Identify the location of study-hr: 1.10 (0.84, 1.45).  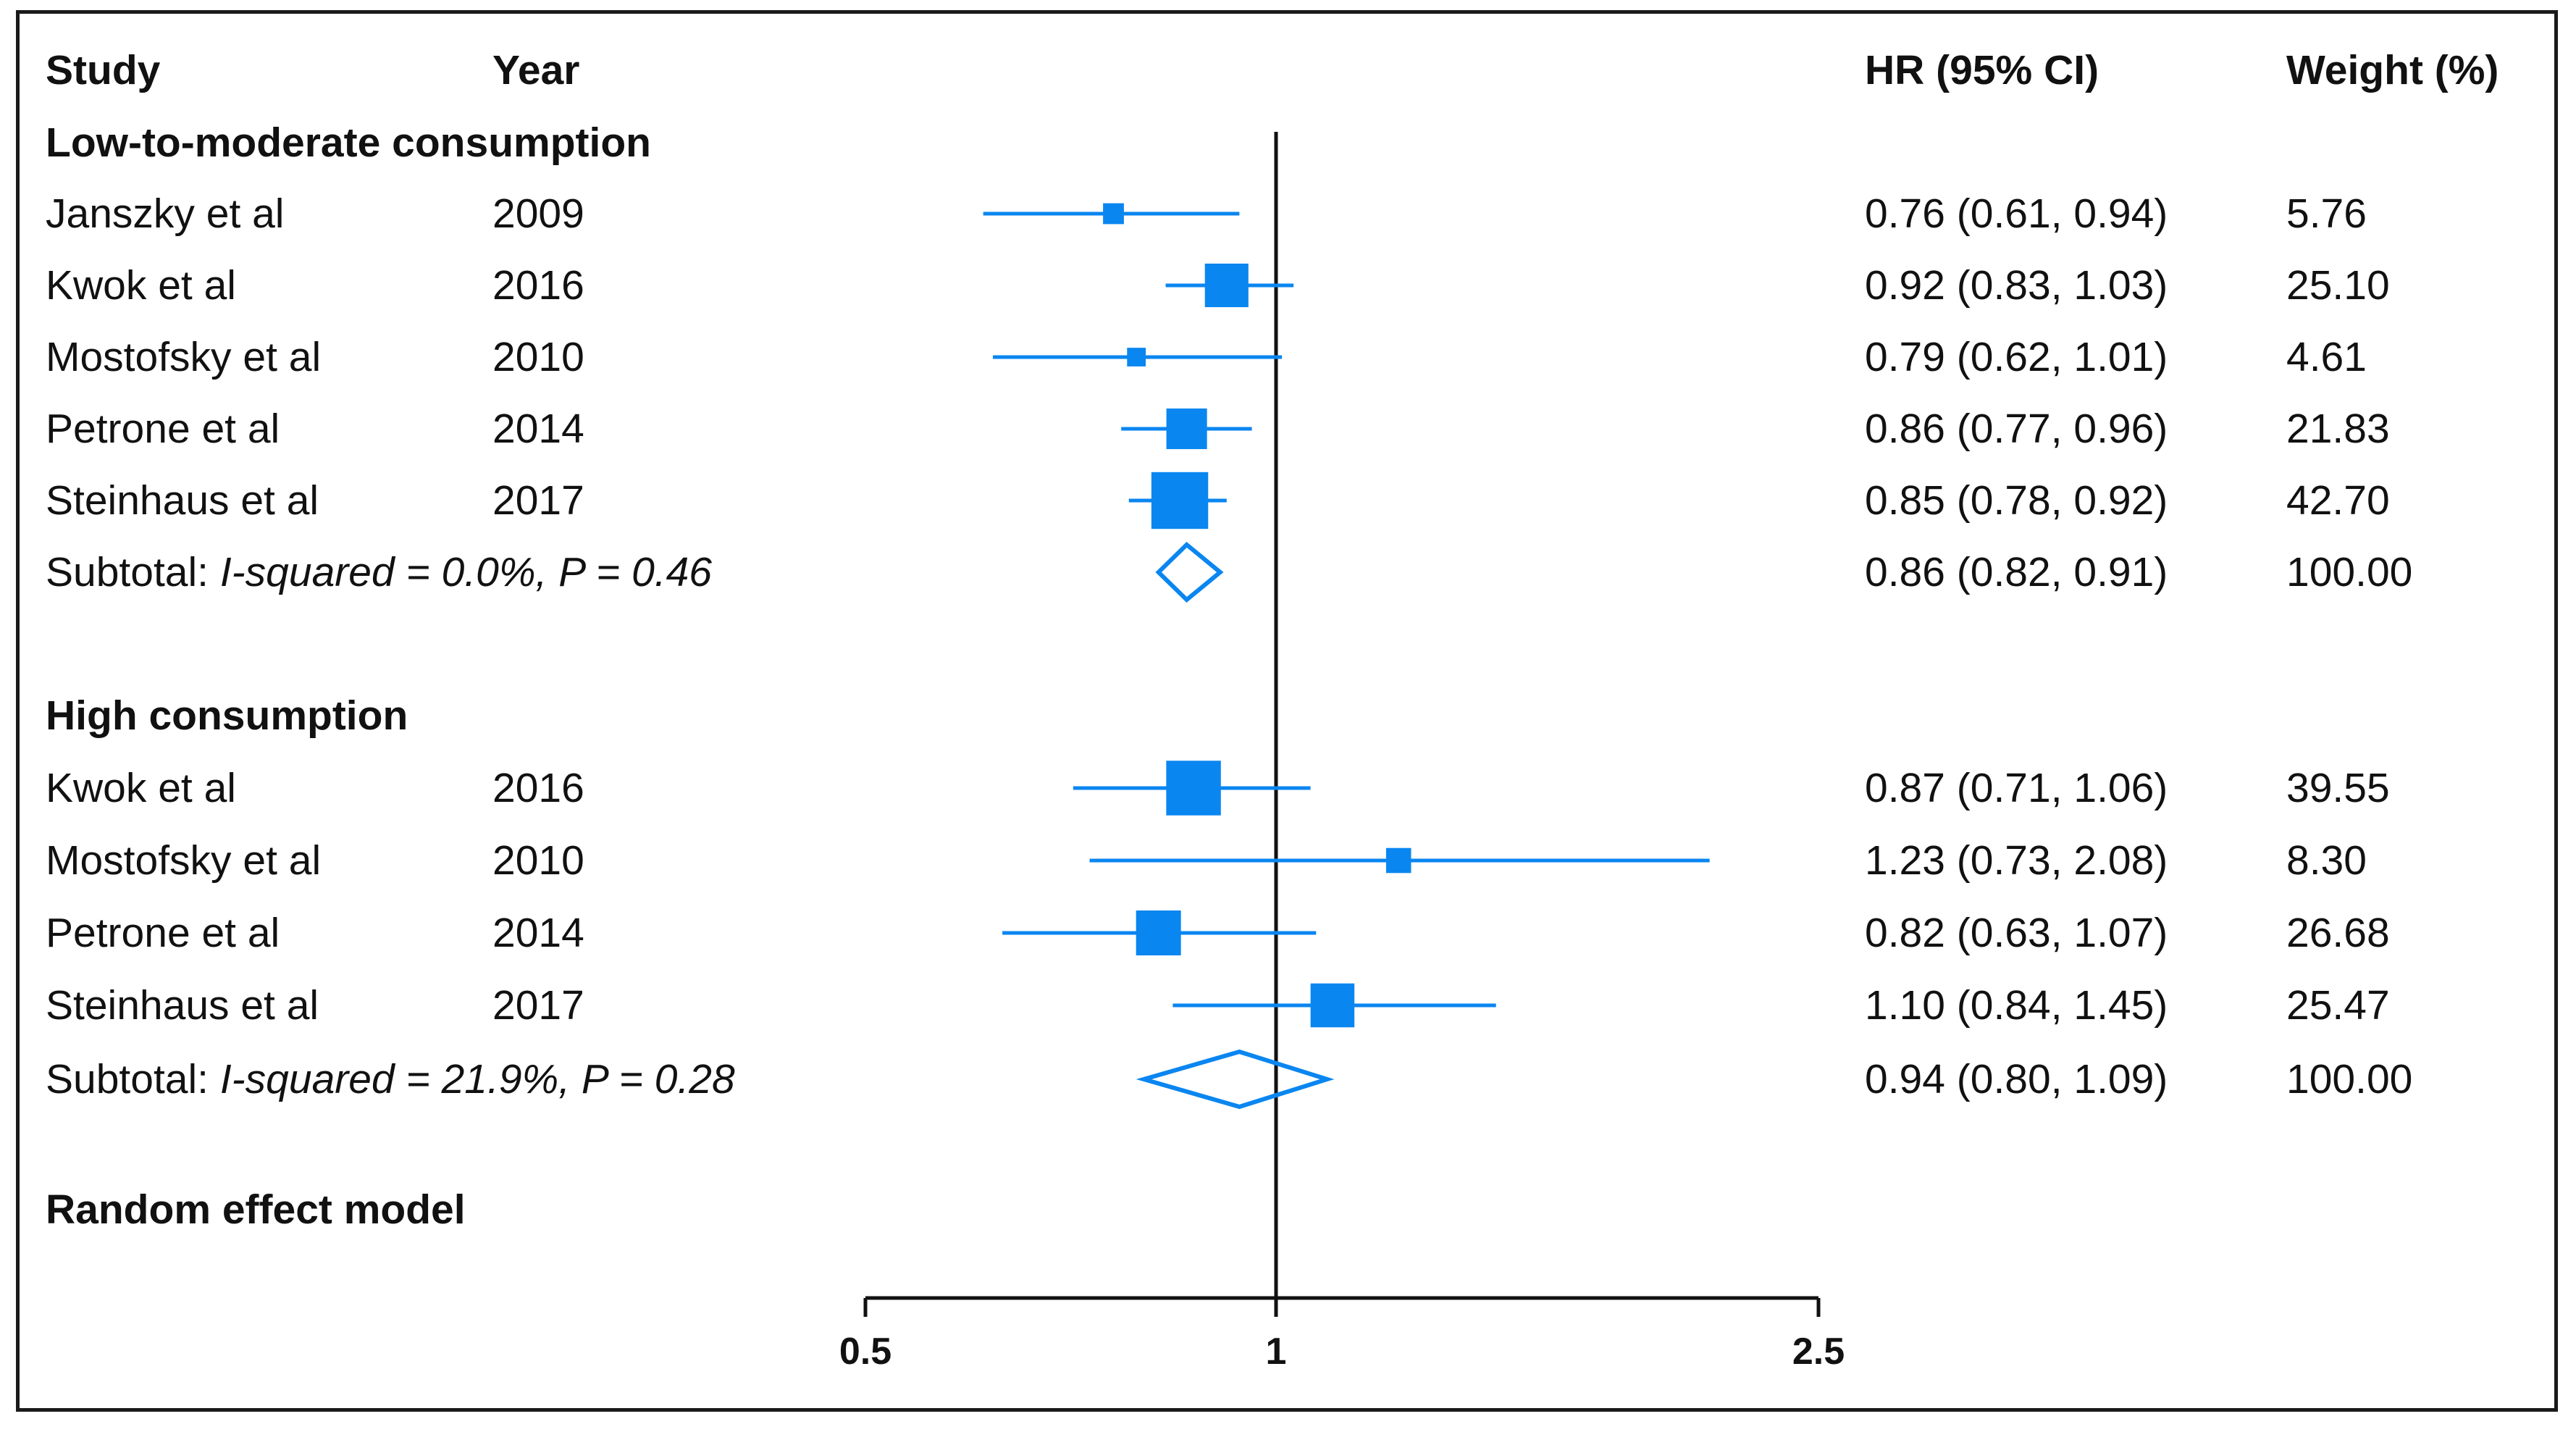
(2016, 1005).